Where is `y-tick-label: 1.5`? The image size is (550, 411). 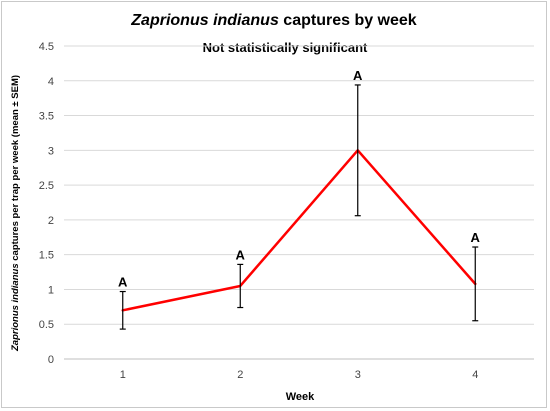 y-tick-label: 1.5 is located at coordinates (46, 256).